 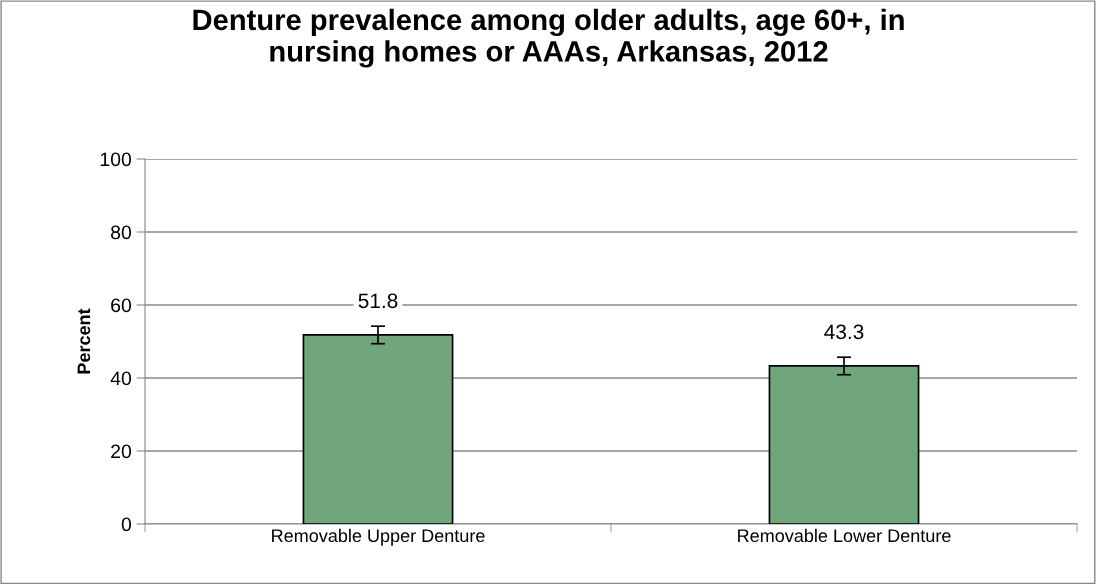 I want to click on y-tick-label: 0, so click(x=126, y=524).